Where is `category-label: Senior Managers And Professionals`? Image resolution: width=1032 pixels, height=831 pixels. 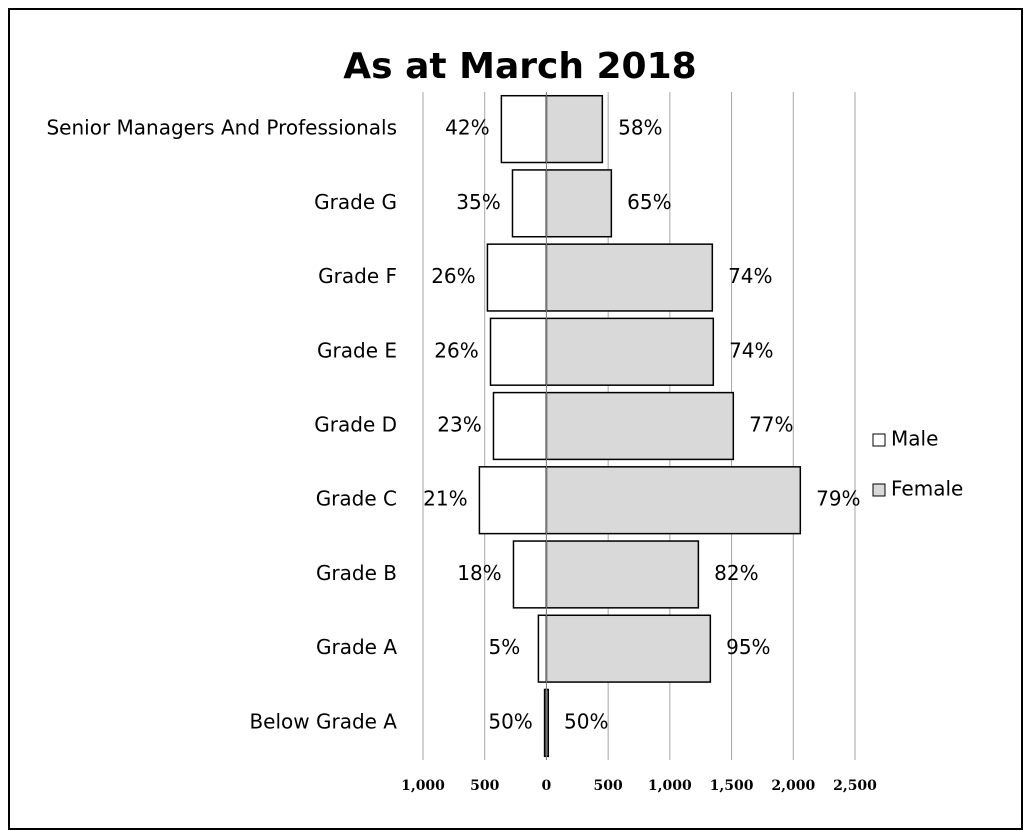 category-label: Senior Managers And Professionals is located at coordinates (221, 128).